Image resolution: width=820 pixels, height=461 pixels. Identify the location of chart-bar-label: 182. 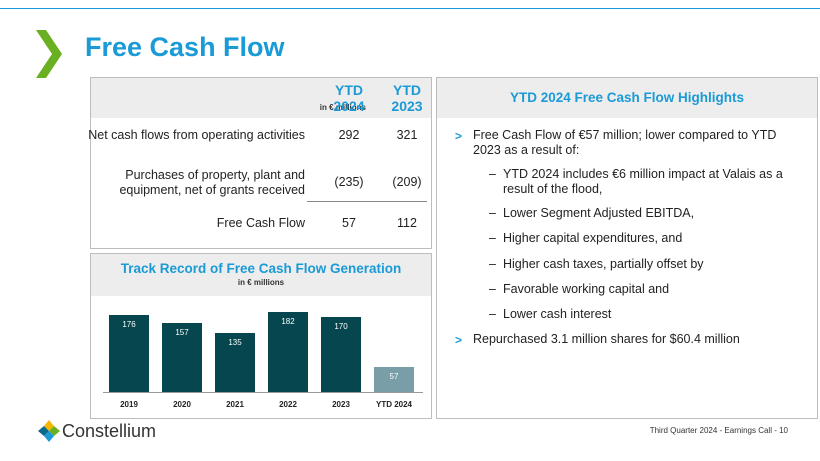
(288, 321).